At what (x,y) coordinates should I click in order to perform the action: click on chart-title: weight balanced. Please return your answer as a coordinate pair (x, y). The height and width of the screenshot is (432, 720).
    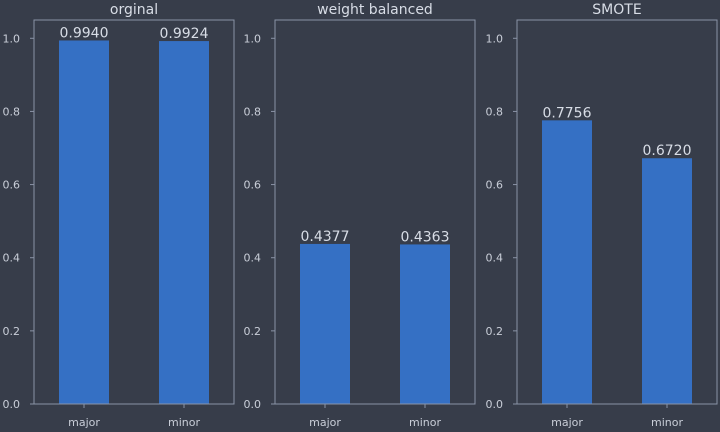
    Looking at the image, I should click on (375, 10).